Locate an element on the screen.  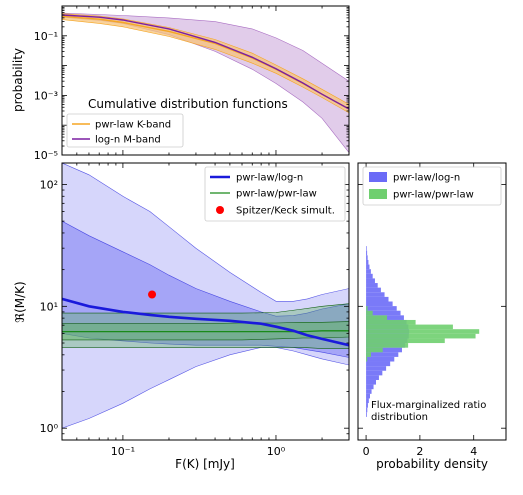
y-tick-label: 10² is located at coordinates (49, 184).